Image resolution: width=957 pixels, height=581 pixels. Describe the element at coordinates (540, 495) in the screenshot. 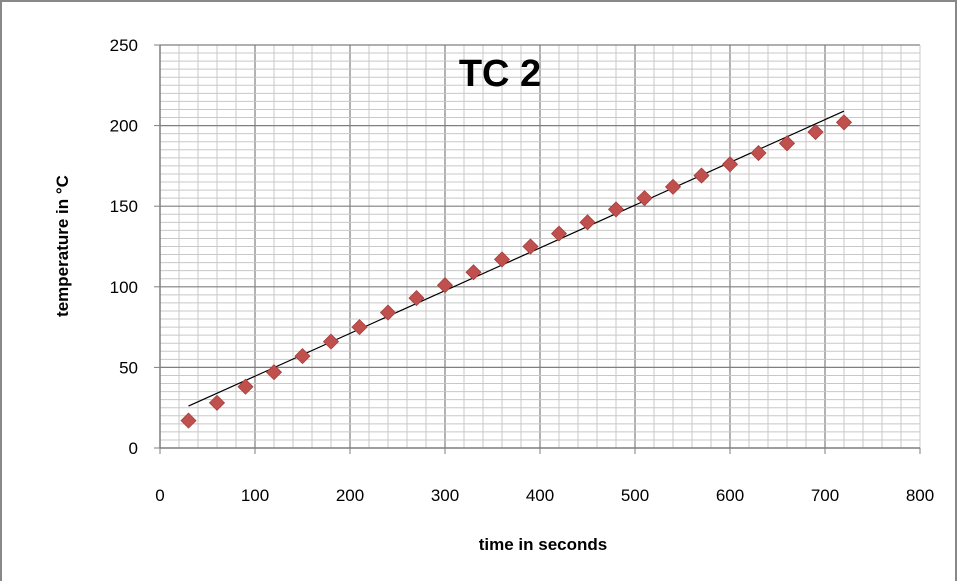

I see `x-tick-label: 400` at that location.